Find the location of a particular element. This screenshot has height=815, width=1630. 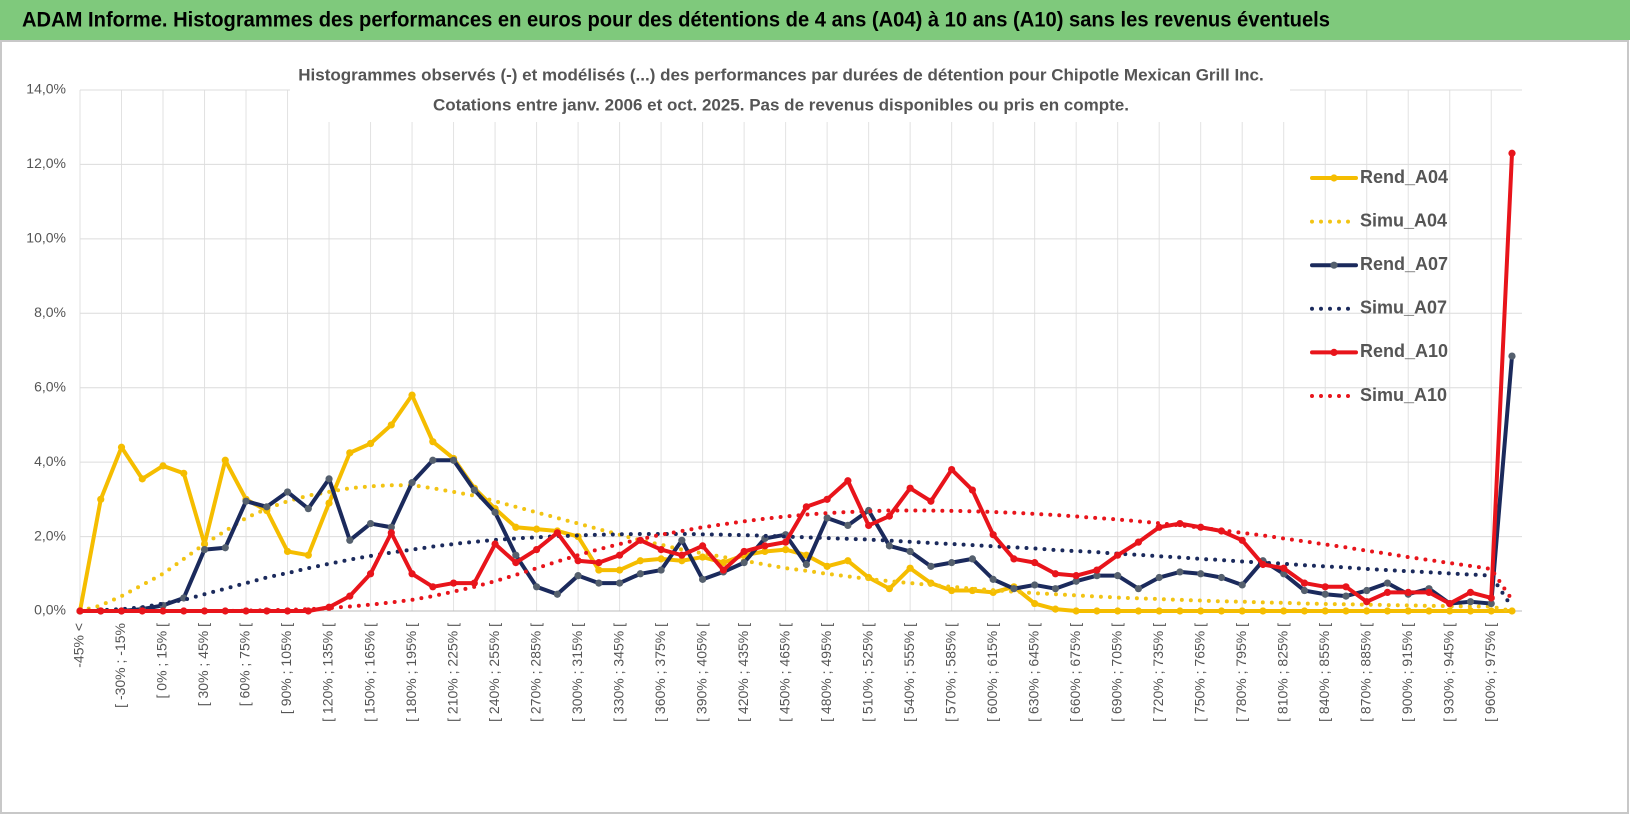

x-tick-label: [ 840% ; 855% [ is located at coordinates (1324, 672).